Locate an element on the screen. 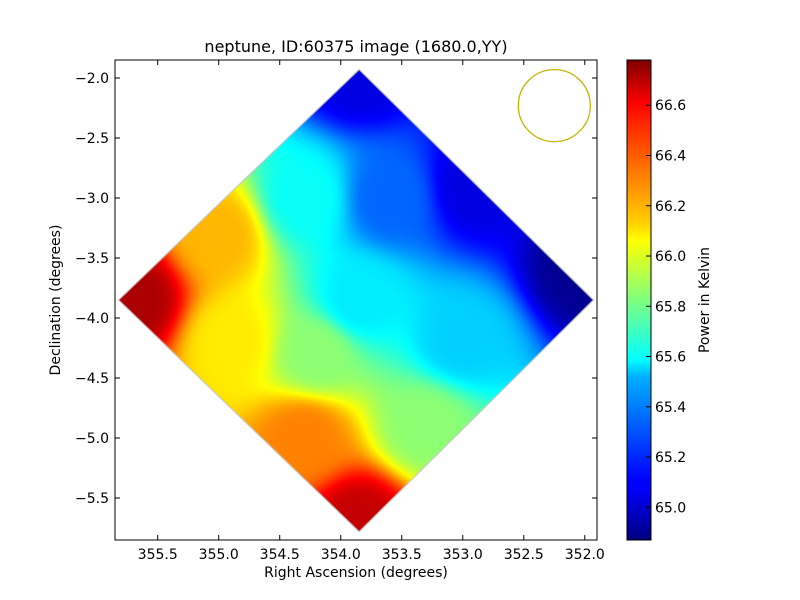 The height and width of the screenshot is (600, 800). colorbar-ticks: 65.0 65.2 65.4 65.6 65.8 66.0 66.2 66.4 66.6 is located at coordinates (666, 307).